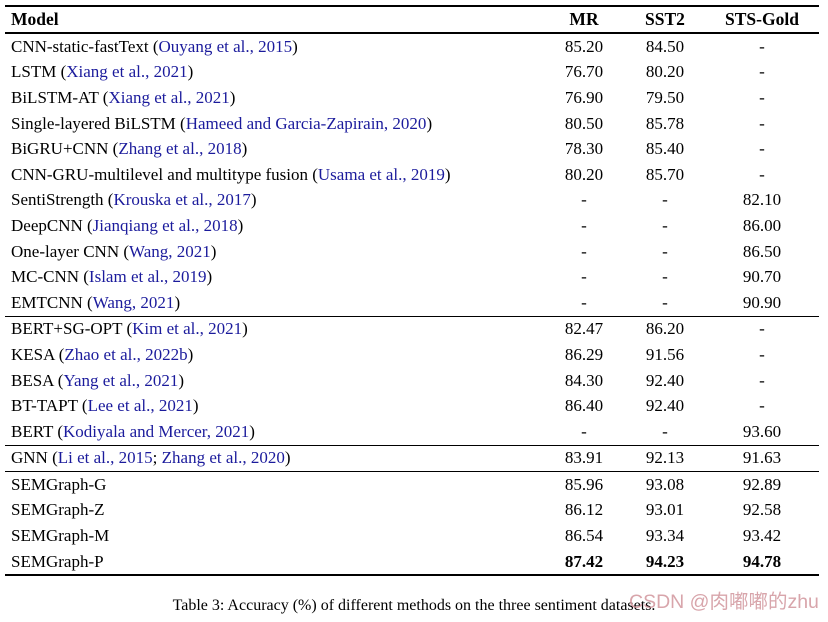  Describe the element at coordinates (665, 354) in the screenshot. I see `sst2-value: 91.56` at that location.